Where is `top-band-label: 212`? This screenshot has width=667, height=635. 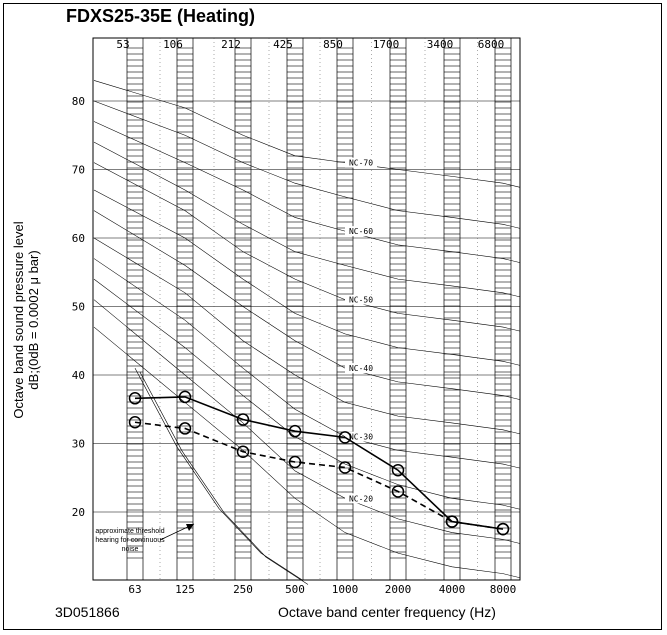 top-band-label: 212 is located at coordinates (231, 44).